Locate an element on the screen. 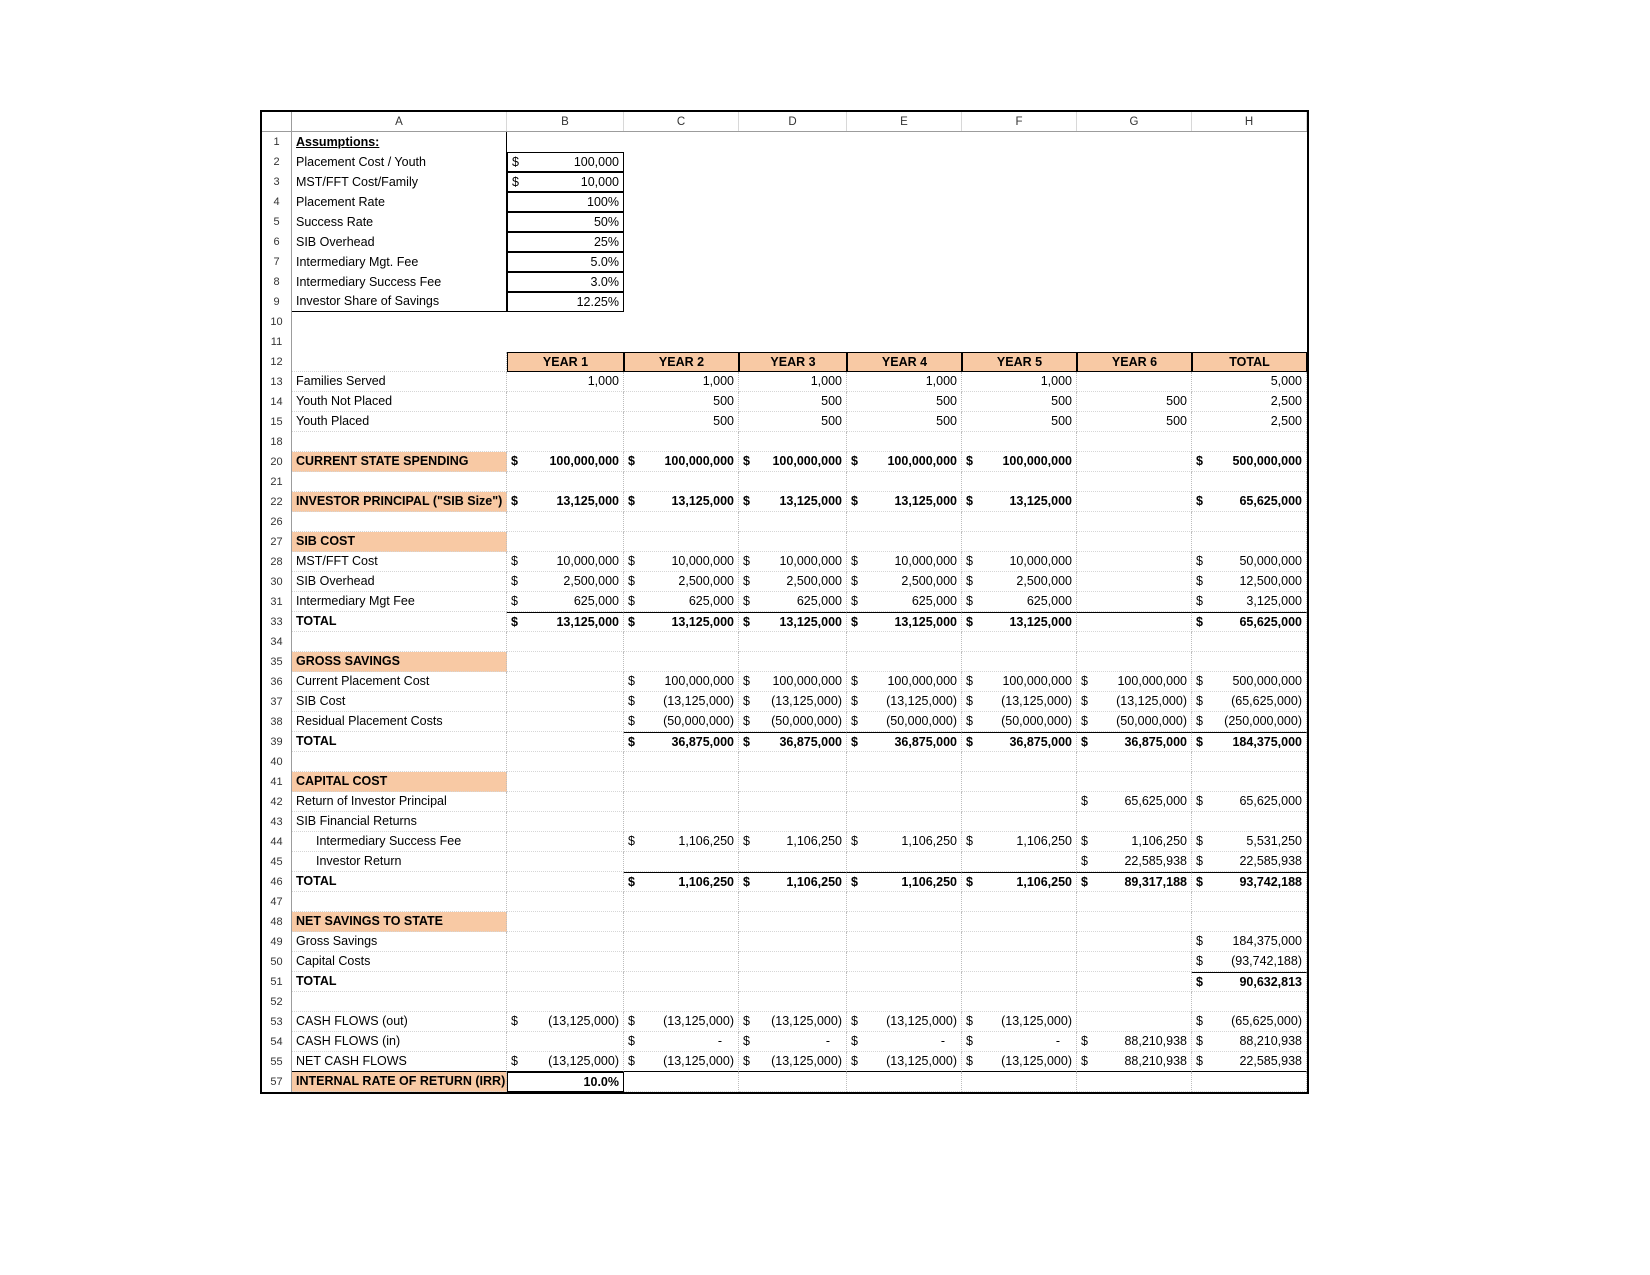 The height and width of the screenshot is (1275, 1650). cell-H43 is located at coordinates (1249, 822).